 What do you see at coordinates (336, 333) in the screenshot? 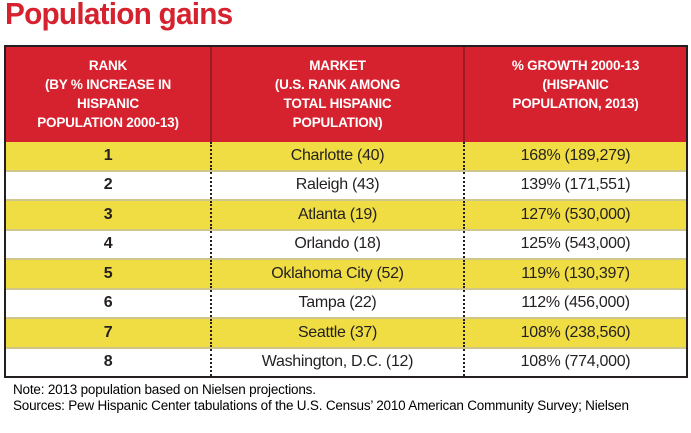
I see `market-cell: Seattle (37)` at bounding box center [336, 333].